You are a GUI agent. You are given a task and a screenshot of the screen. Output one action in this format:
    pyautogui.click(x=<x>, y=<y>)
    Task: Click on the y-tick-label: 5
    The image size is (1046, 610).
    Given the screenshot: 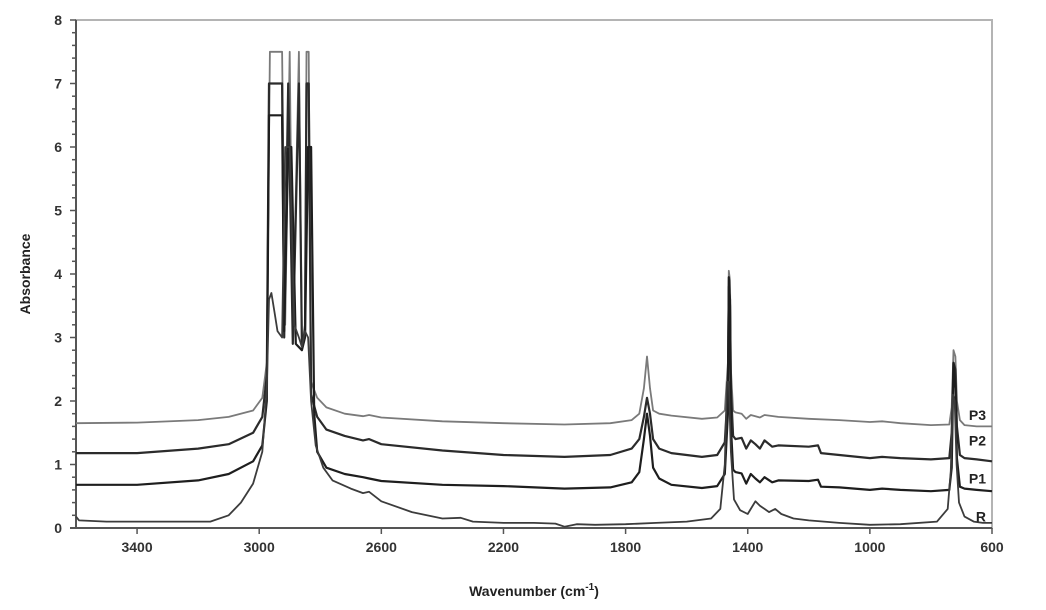 What is the action you would take?
    pyautogui.click(x=58, y=211)
    